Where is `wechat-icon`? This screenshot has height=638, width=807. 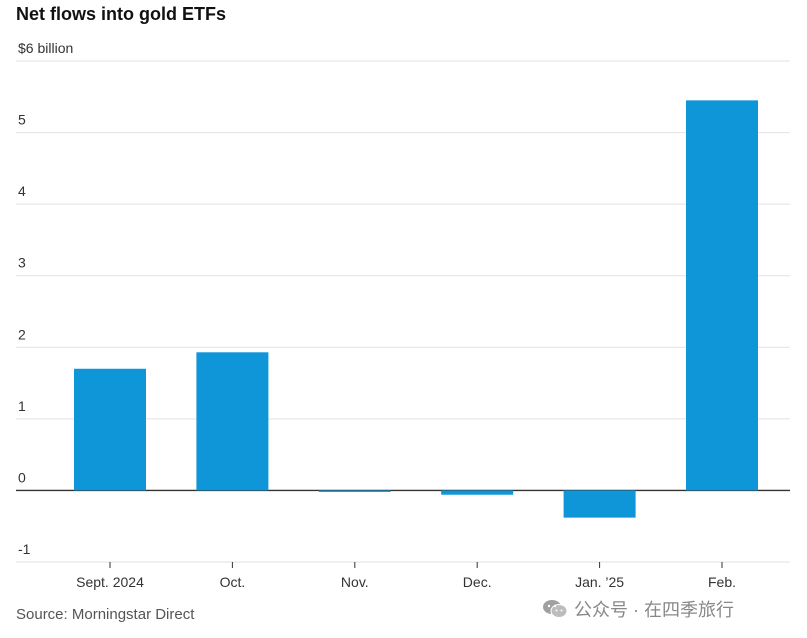
wechat-icon is located at coordinates (555, 609).